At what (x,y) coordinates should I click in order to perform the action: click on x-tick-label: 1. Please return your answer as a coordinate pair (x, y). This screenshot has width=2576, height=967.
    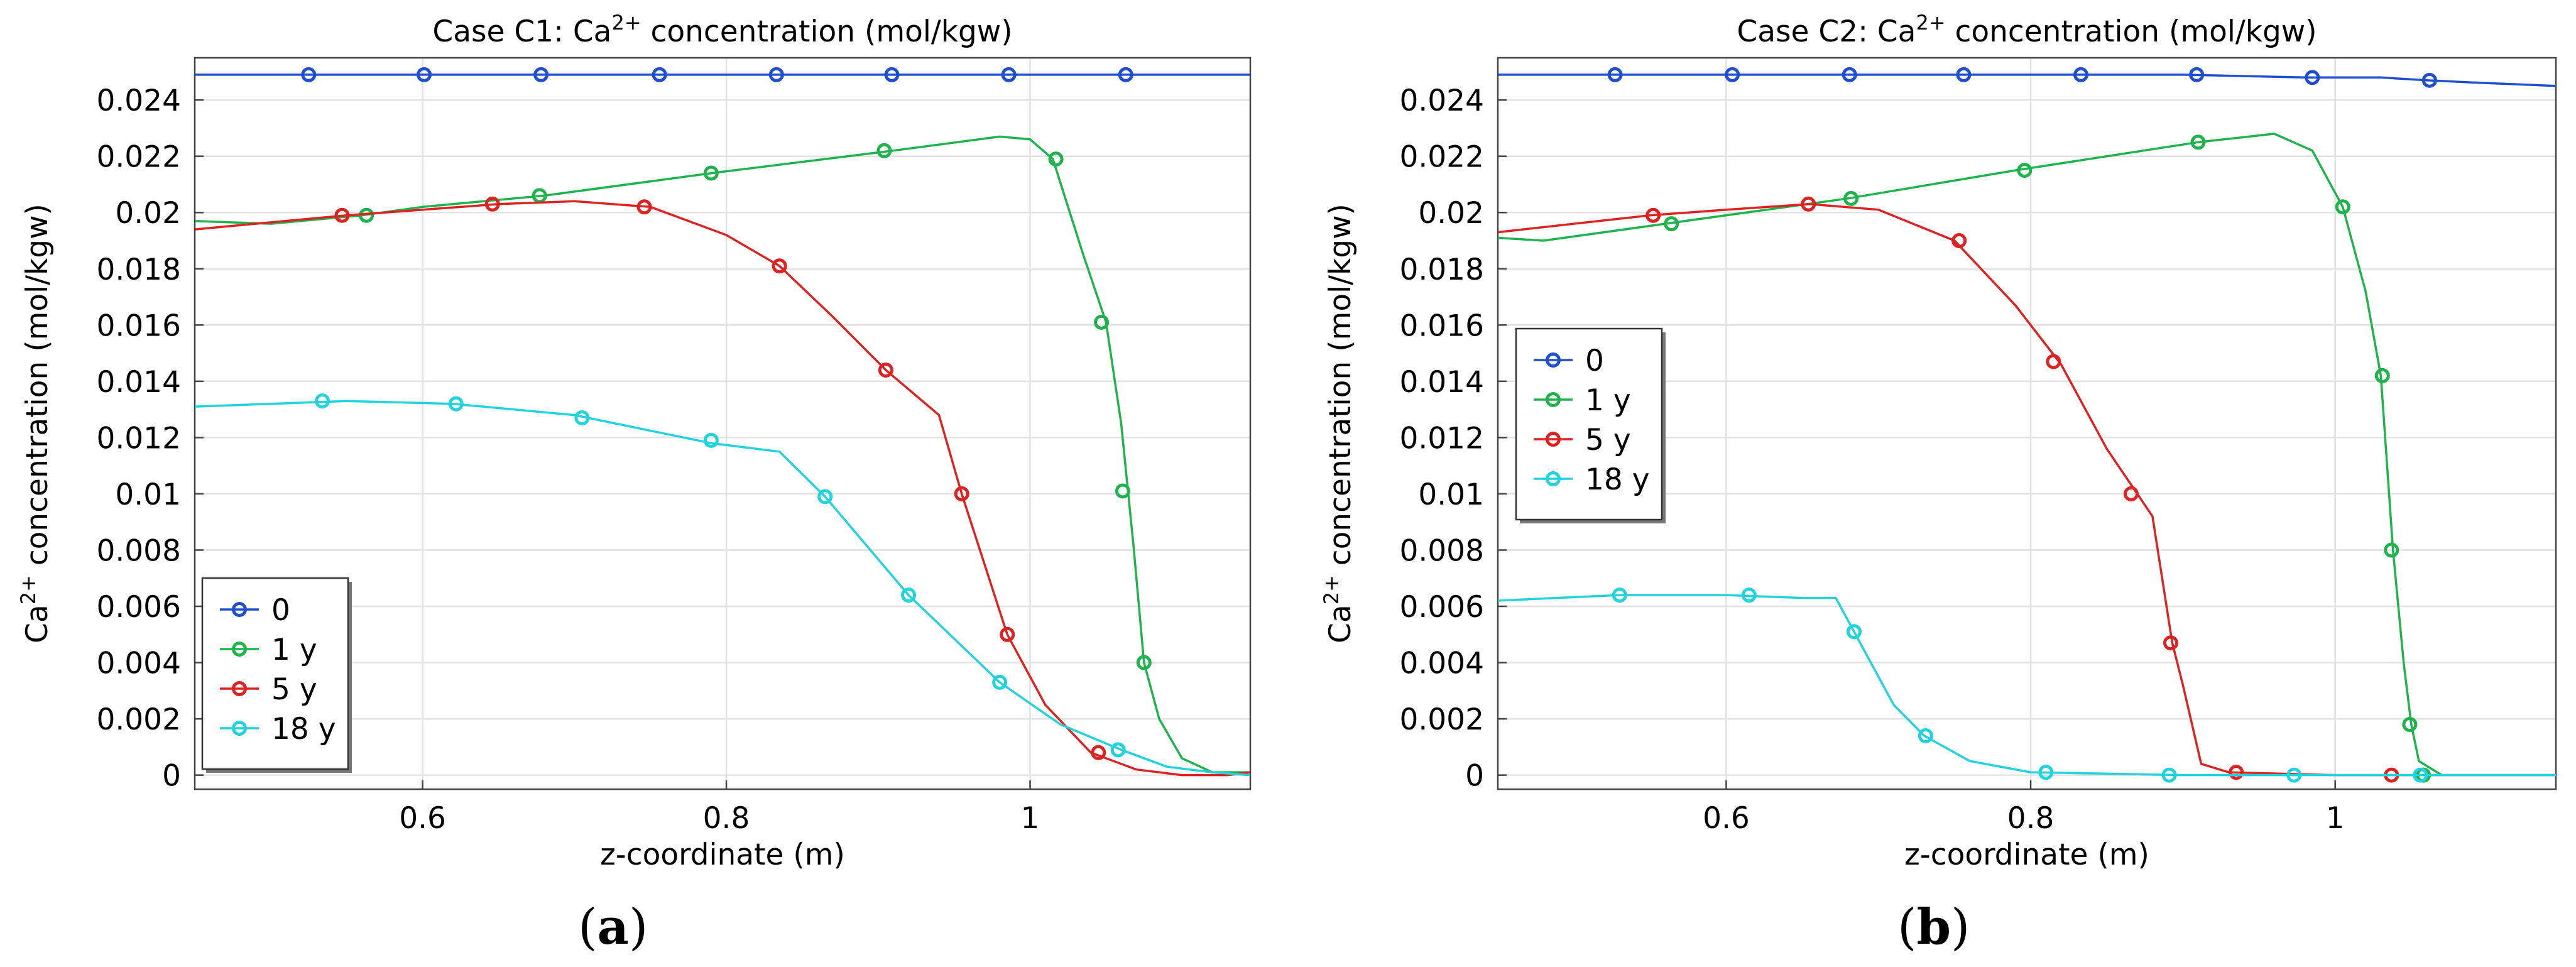
    Looking at the image, I should click on (2335, 818).